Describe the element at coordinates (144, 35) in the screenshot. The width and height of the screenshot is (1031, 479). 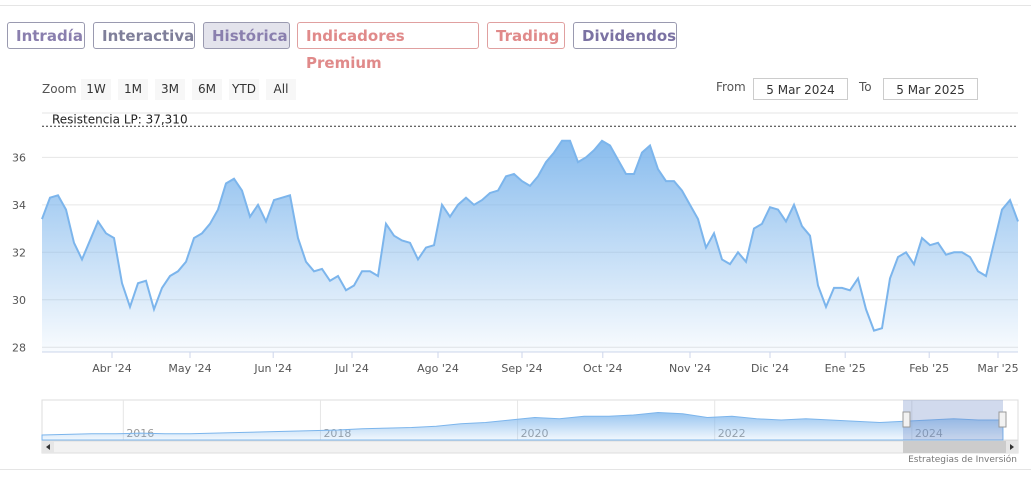
I see `tab: Interactiva` at that location.